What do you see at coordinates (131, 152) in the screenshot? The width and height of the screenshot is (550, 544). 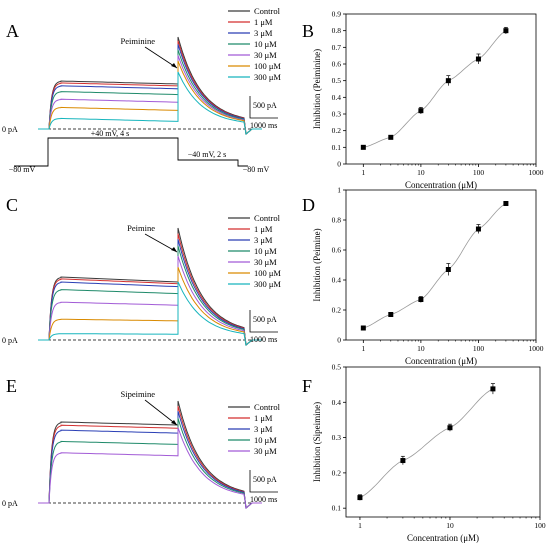 I see `protocol-waveform` at bounding box center [131, 152].